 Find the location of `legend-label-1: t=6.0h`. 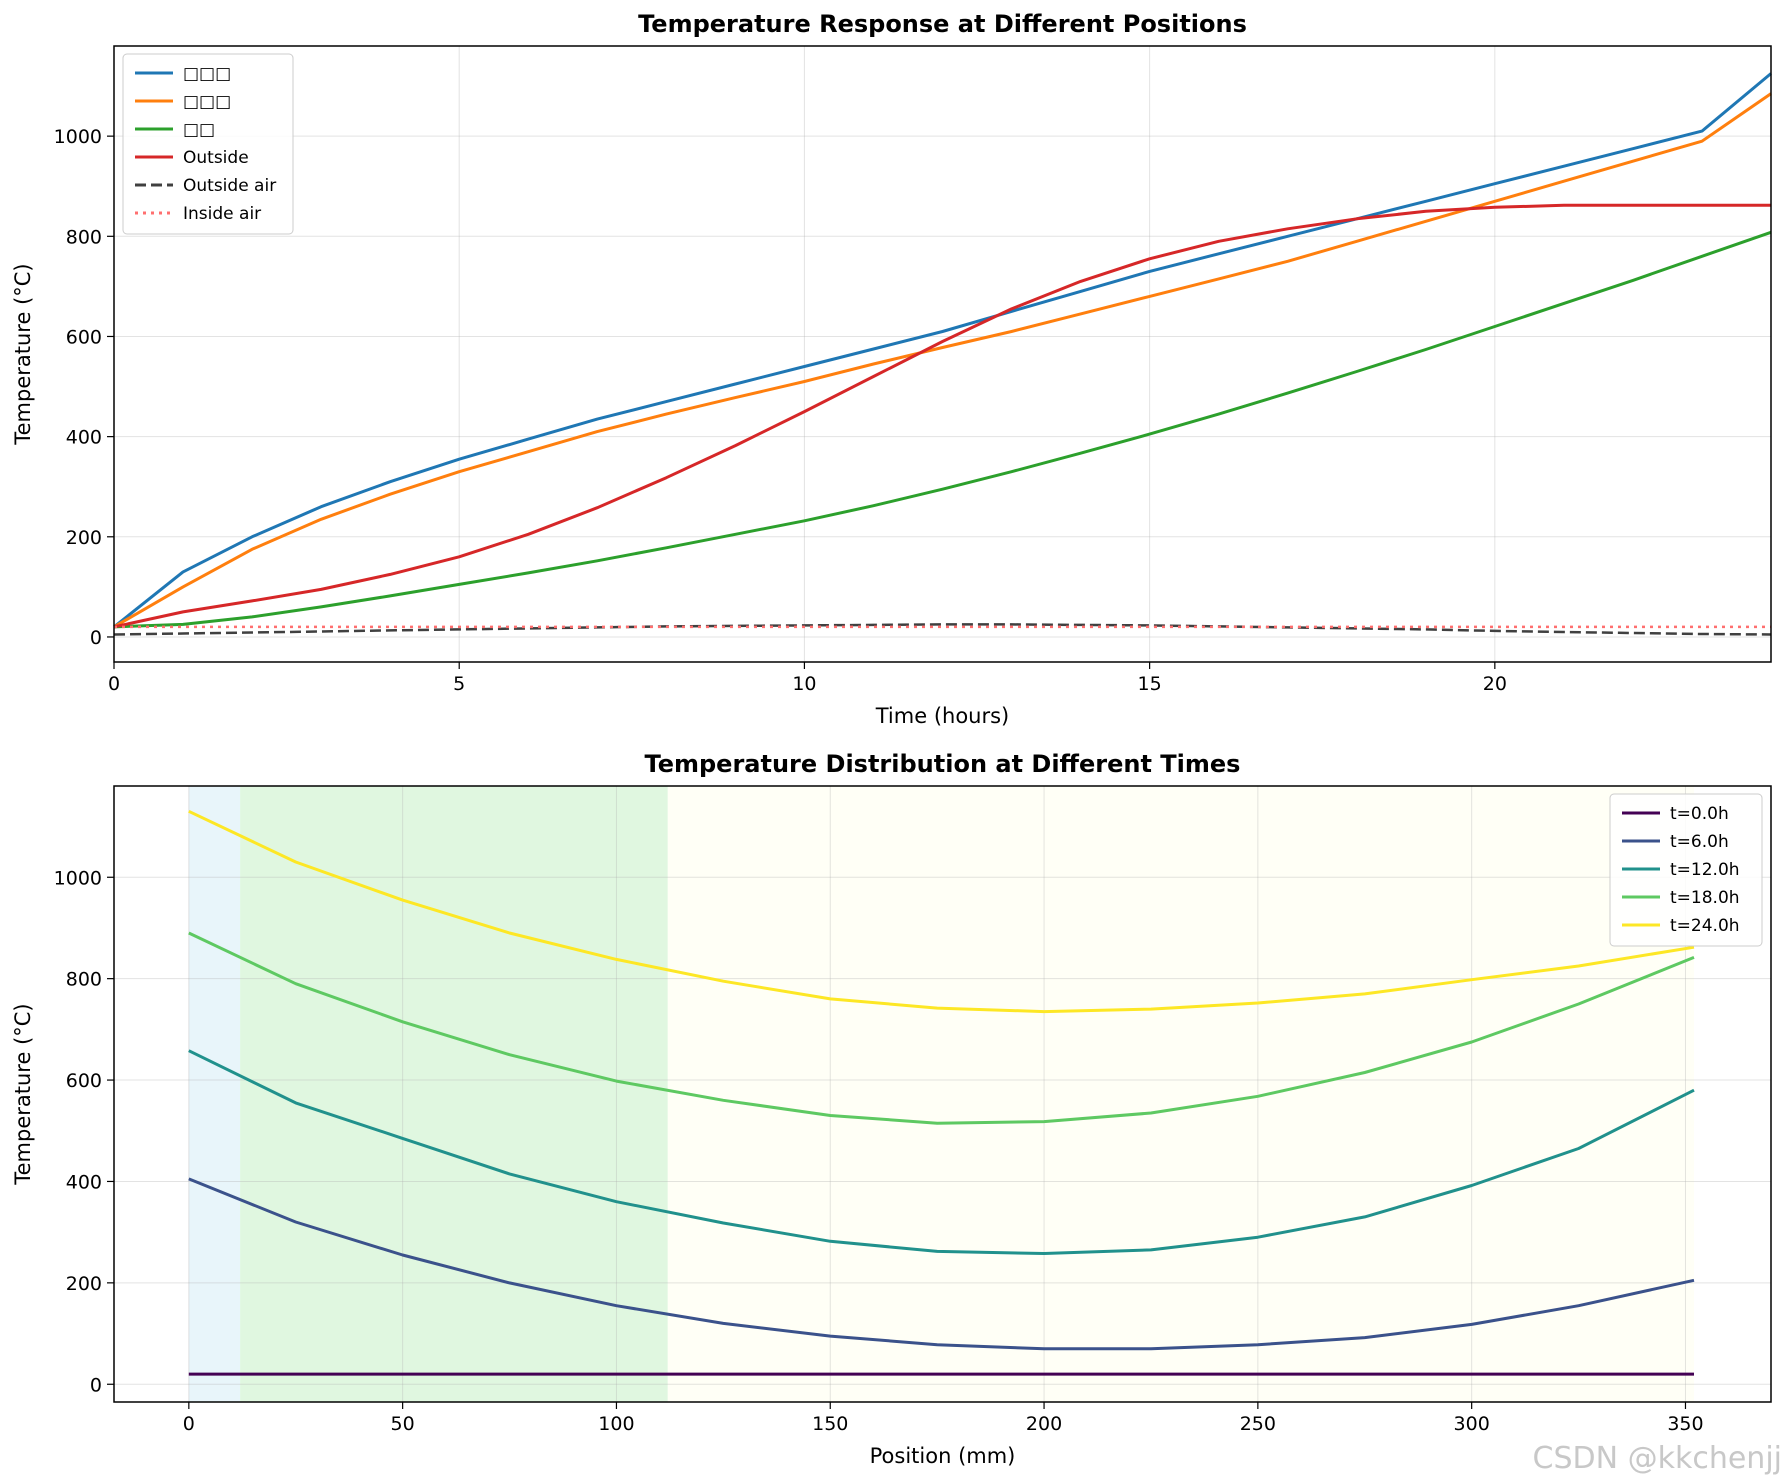

legend-label-1: t=6.0h is located at coordinates (1699, 842).